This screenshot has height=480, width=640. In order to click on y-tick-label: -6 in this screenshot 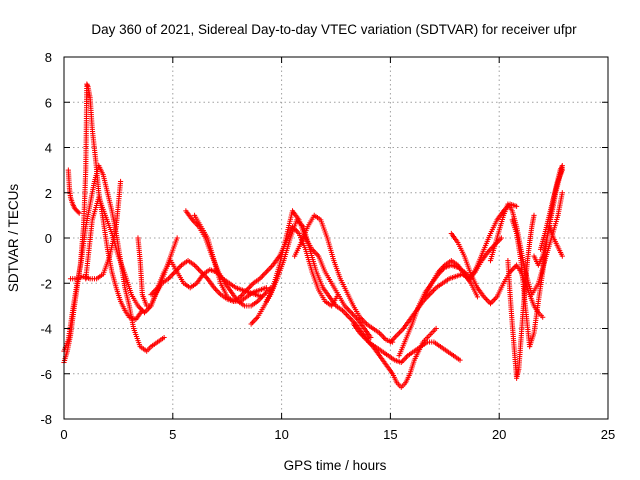, I will do `click(46, 374)`.